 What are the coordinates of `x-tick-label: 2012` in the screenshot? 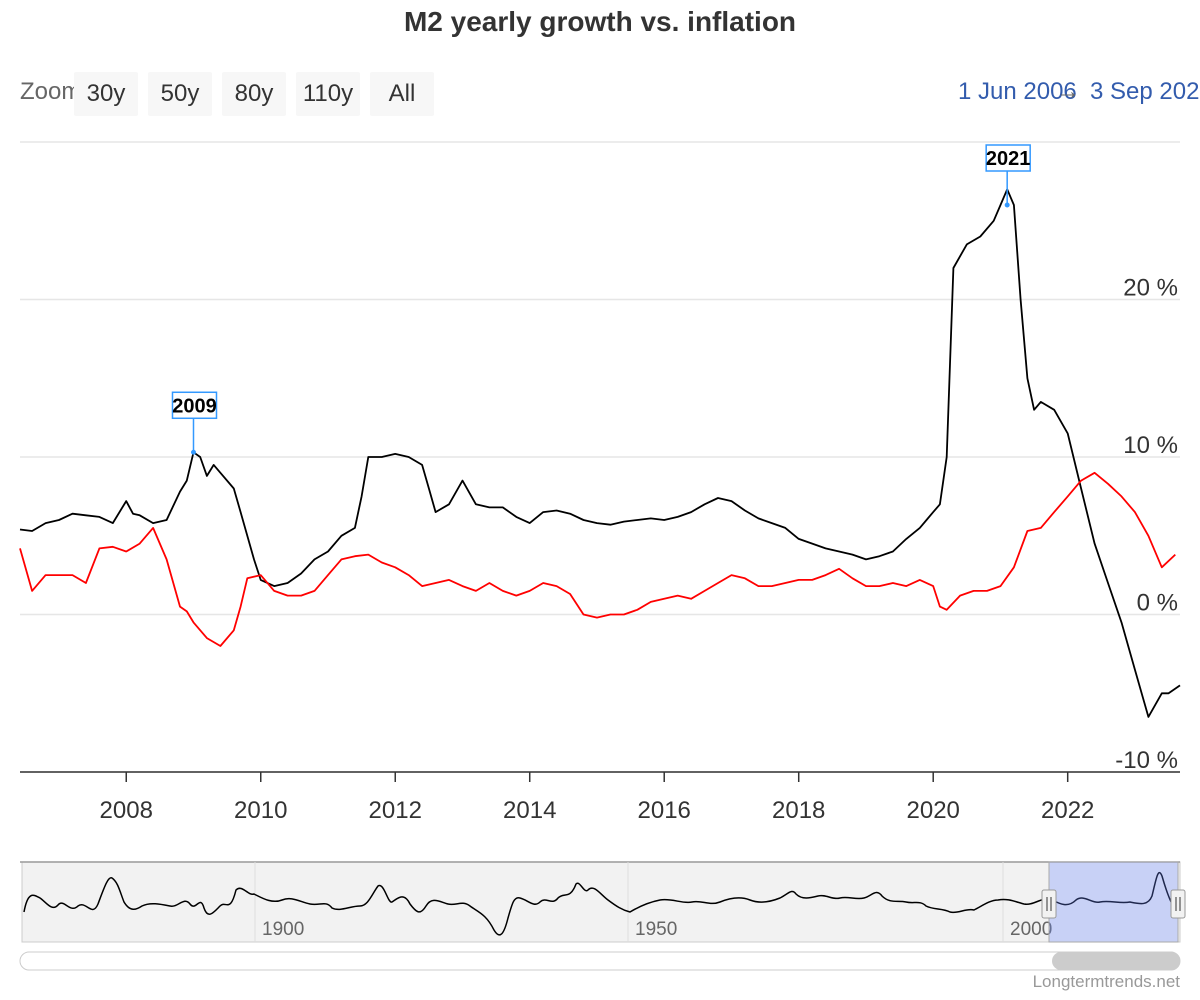 It's located at (395, 810).